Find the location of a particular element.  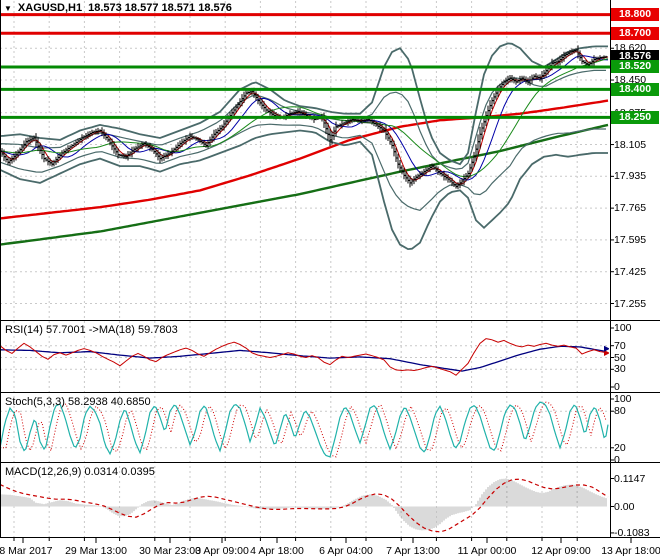

time-axis-label: 12 Apr 09:00 is located at coordinates (561, 551).